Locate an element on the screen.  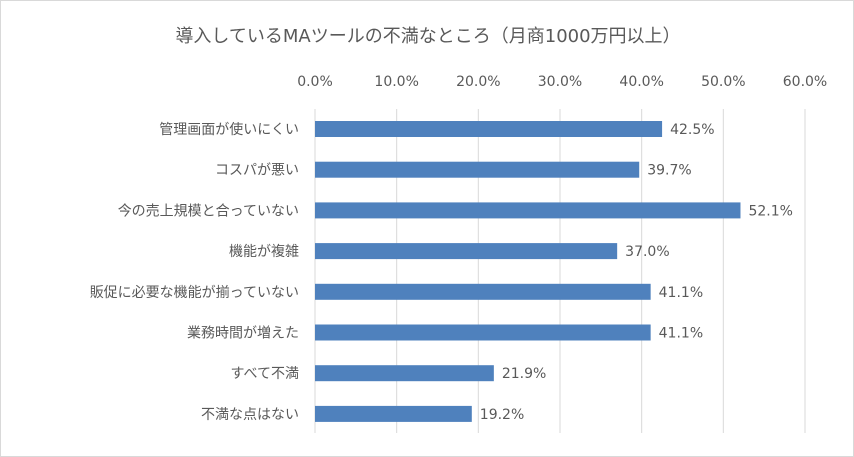
category-label: 今の売上規模と合っていない is located at coordinates (208, 211).